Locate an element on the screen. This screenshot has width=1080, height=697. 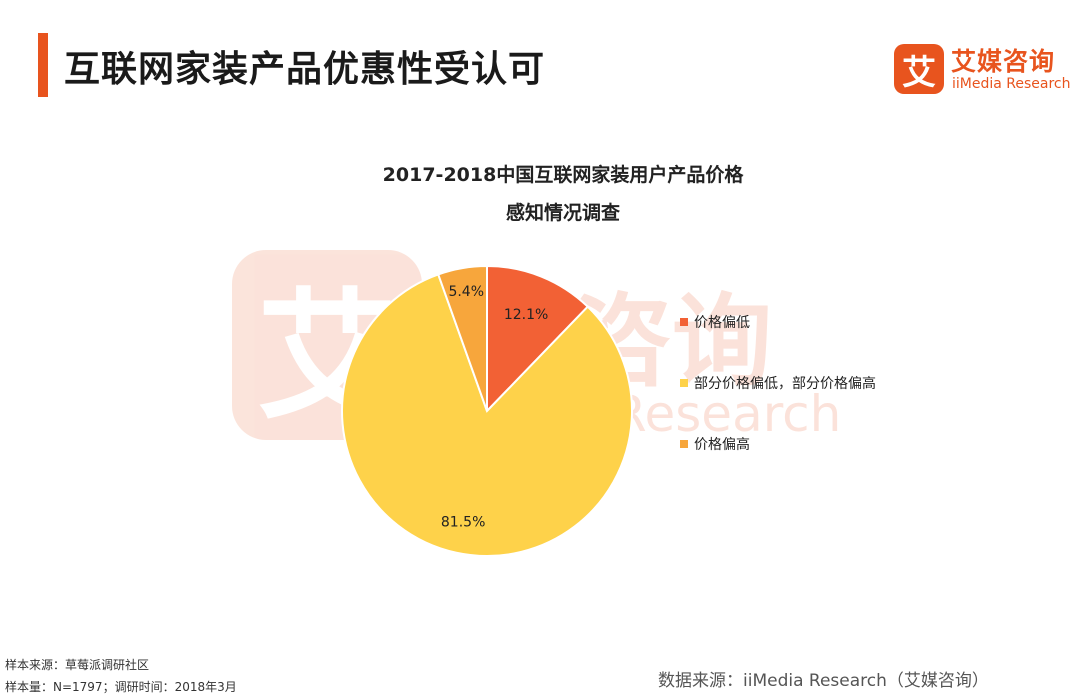
data-source: 数据来源：iiMedia Research（艾媒咨询） is located at coordinates (823, 681).